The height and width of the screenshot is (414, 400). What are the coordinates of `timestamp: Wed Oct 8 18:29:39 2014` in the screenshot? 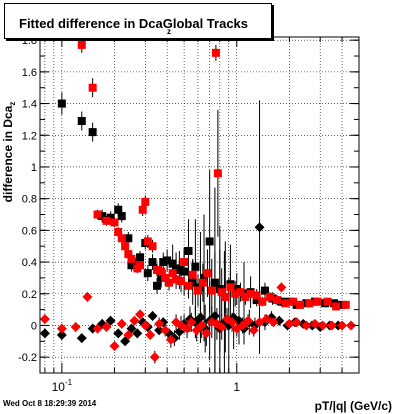 It's located at (50, 403).